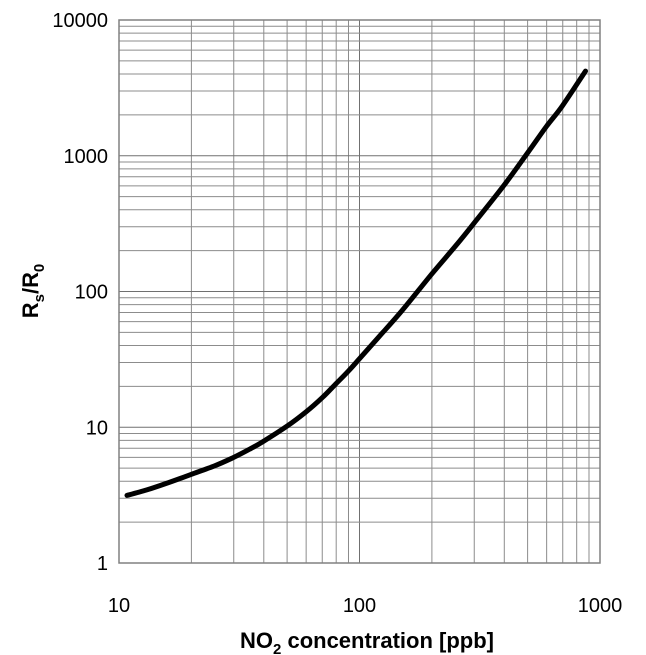 The width and height of the screenshot is (646, 655). What do you see at coordinates (97, 428) in the screenshot?
I see `y-tick-label: 10` at bounding box center [97, 428].